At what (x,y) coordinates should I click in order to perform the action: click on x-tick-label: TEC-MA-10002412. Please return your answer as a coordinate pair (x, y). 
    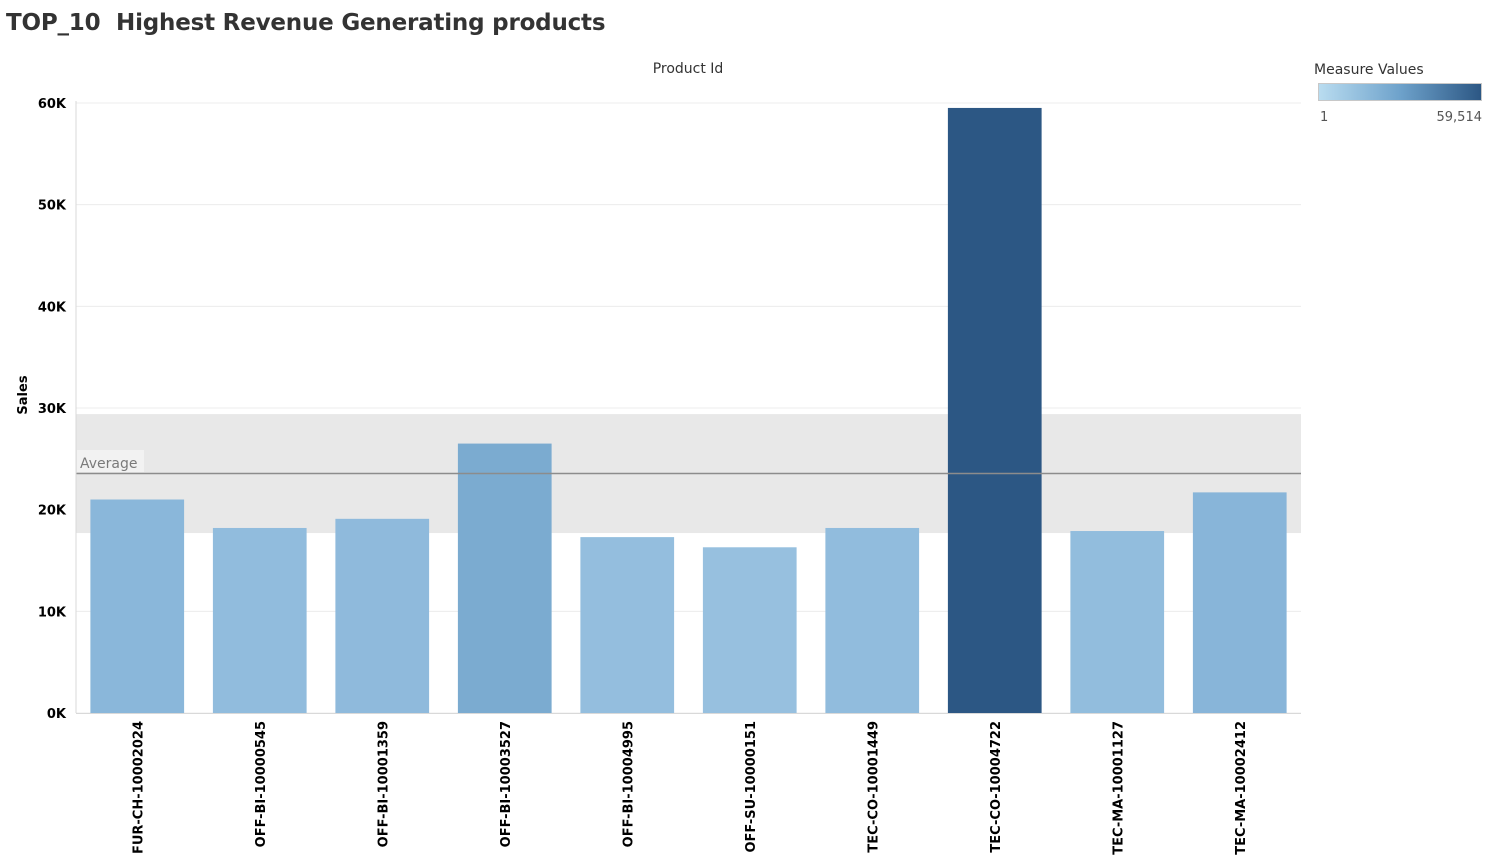
    Looking at the image, I should click on (1241, 788).